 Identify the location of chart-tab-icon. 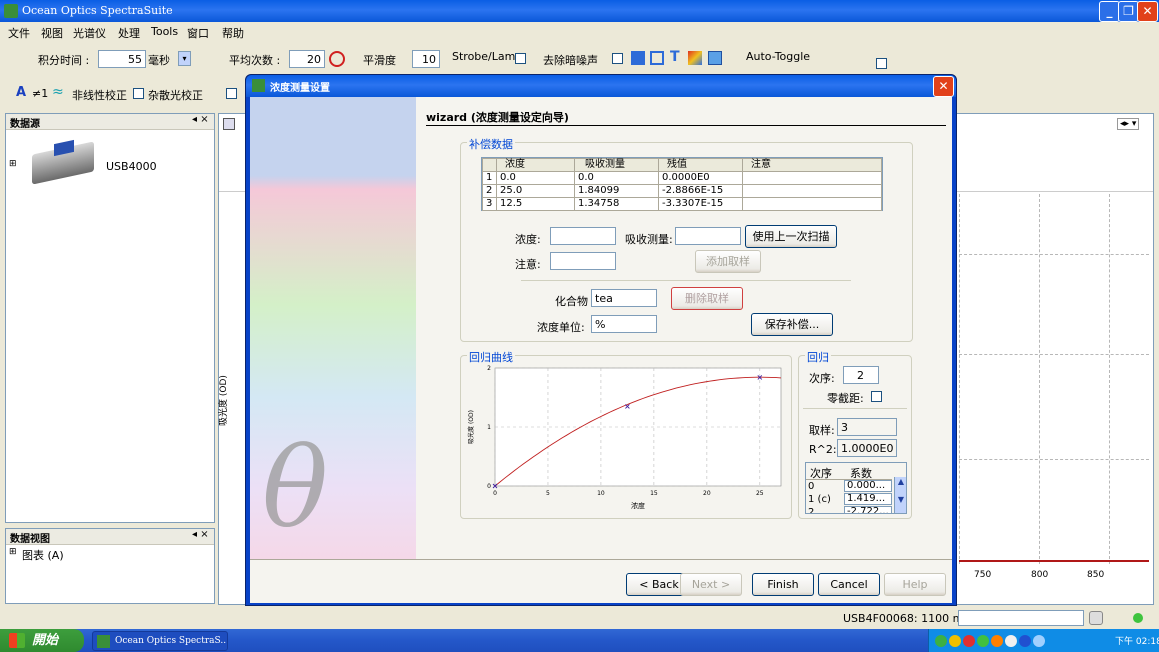
(229, 124).